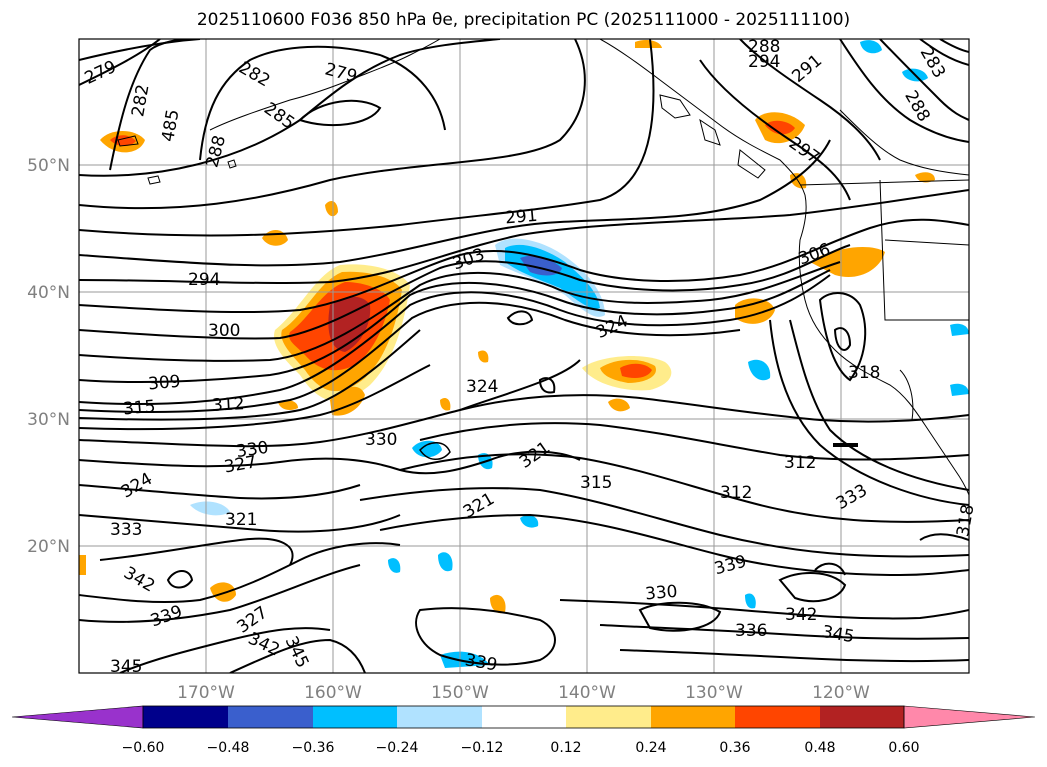  I want to click on colorbar-tick-label: 0.60, so click(903, 748).